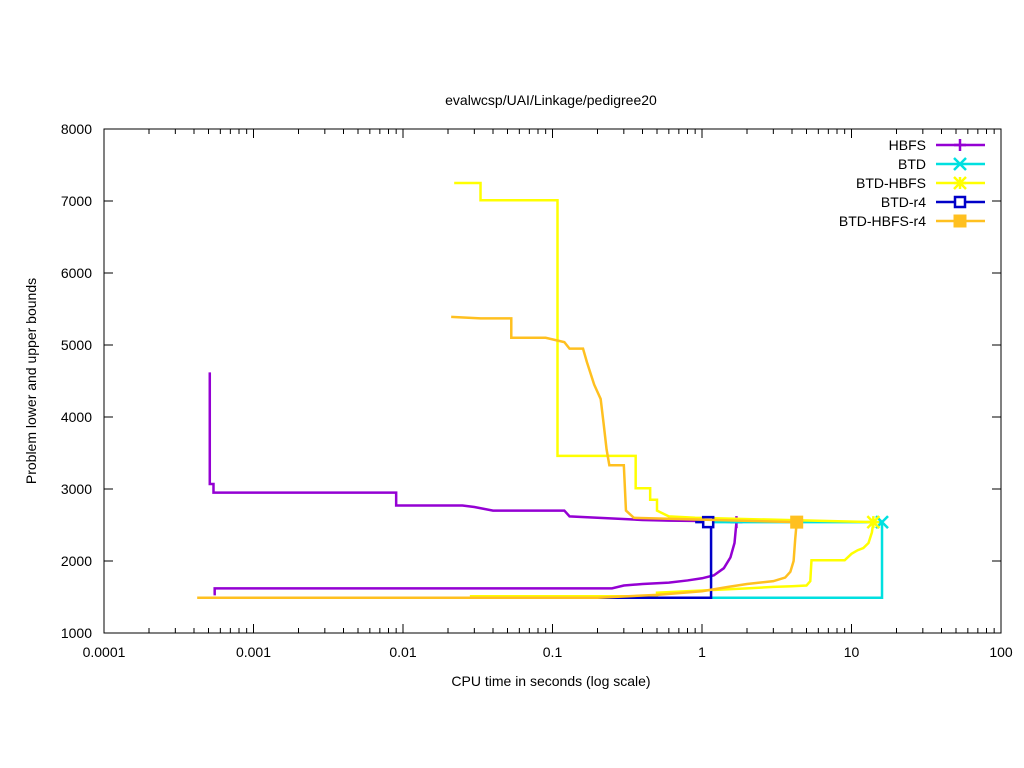 This screenshot has width=1024, height=768. What do you see at coordinates (76, 561) in the screenshot?
I see `y-tick-label: 2000` at bounding box center [76, 561].